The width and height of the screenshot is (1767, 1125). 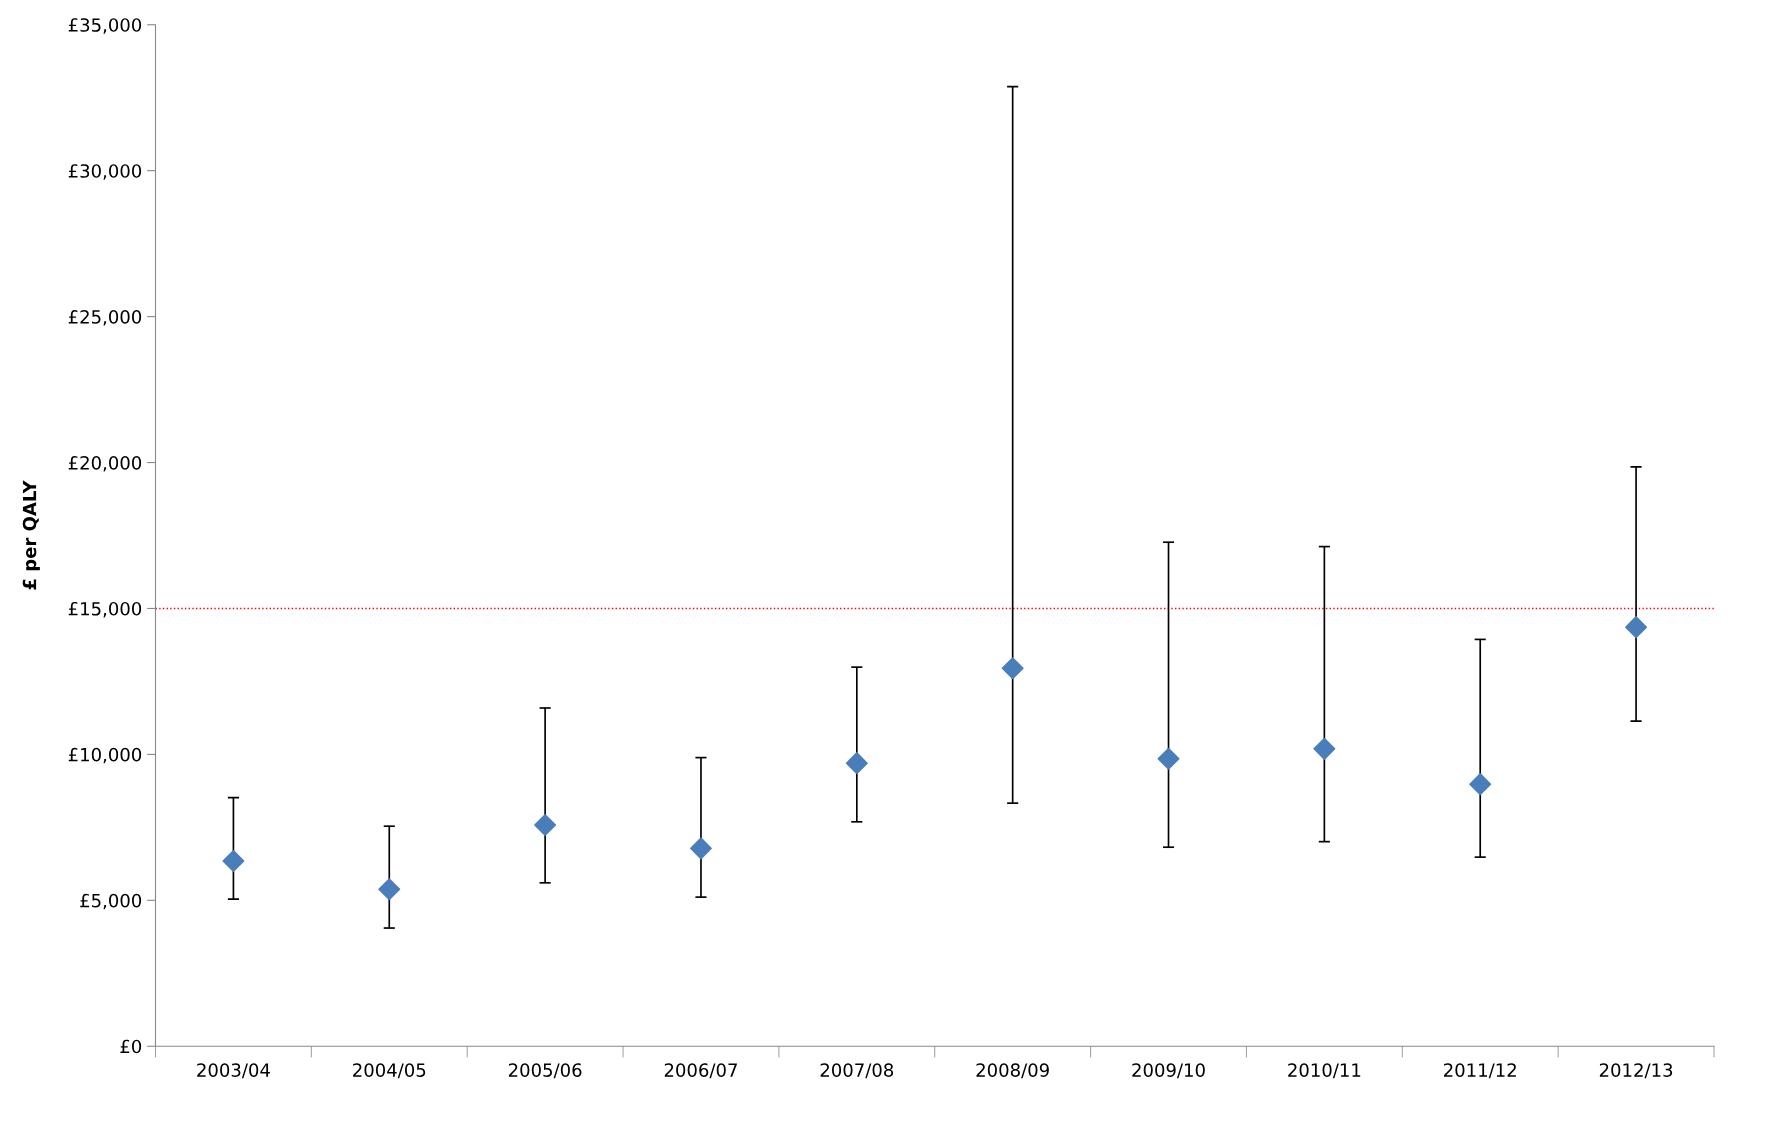 I want to click on x-tick-label: 2003/04, so click(x=233, y=1071).